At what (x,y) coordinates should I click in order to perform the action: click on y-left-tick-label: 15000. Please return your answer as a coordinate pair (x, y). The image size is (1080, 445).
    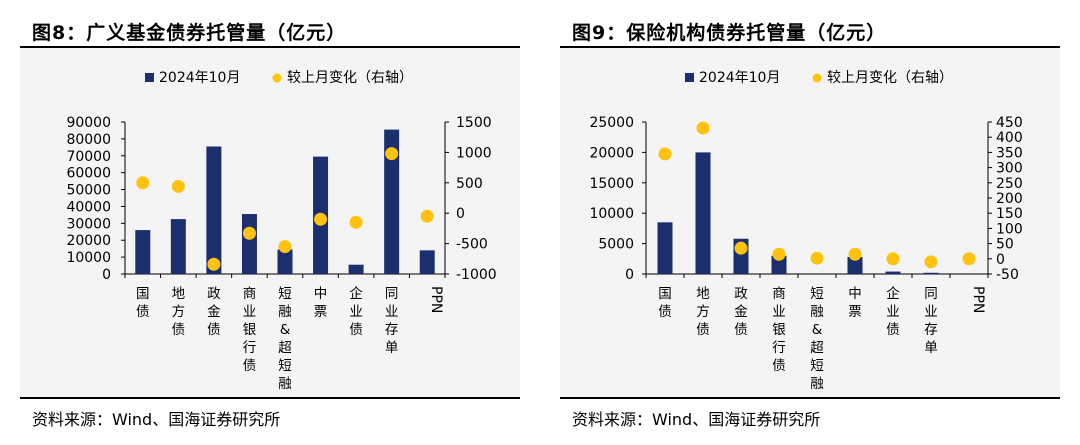
    Looking at the image, I should click on (611, 184).